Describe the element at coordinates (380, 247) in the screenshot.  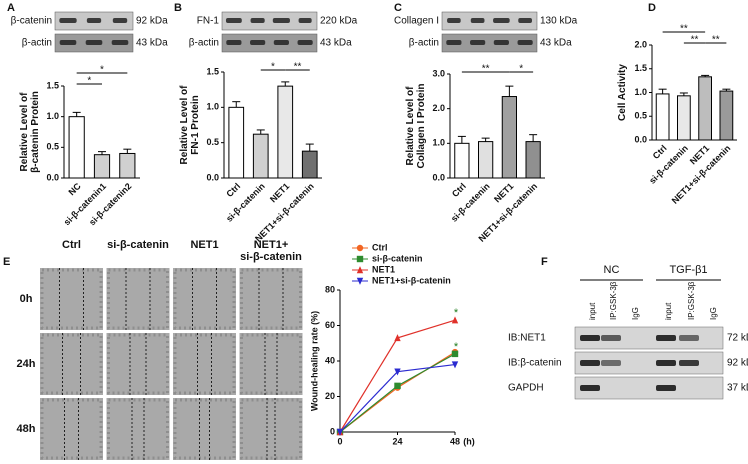
I see `legend-label: Ctrl` at that location.